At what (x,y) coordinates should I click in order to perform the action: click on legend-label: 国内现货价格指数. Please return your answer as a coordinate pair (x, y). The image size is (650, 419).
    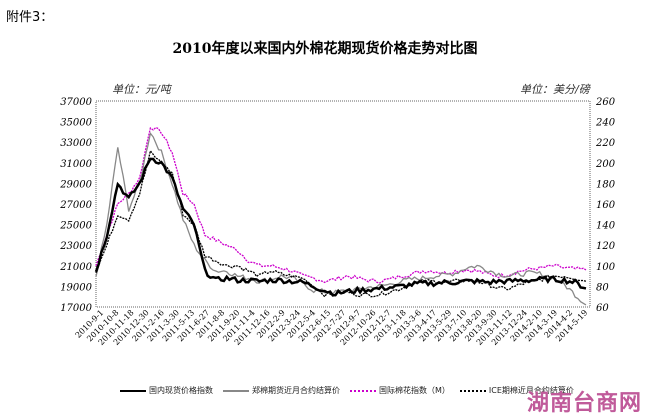
    Looking at the image, I should click on (181, 390).